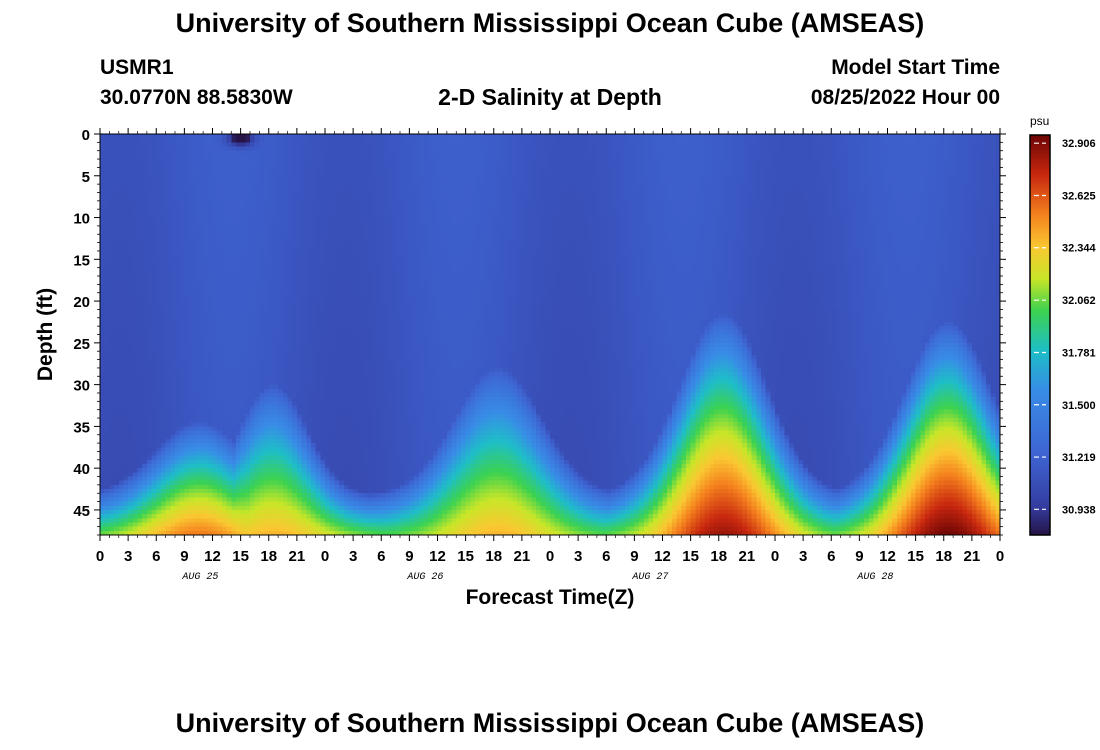  I want to click on day-label: AUG 26, so click(424, 577).